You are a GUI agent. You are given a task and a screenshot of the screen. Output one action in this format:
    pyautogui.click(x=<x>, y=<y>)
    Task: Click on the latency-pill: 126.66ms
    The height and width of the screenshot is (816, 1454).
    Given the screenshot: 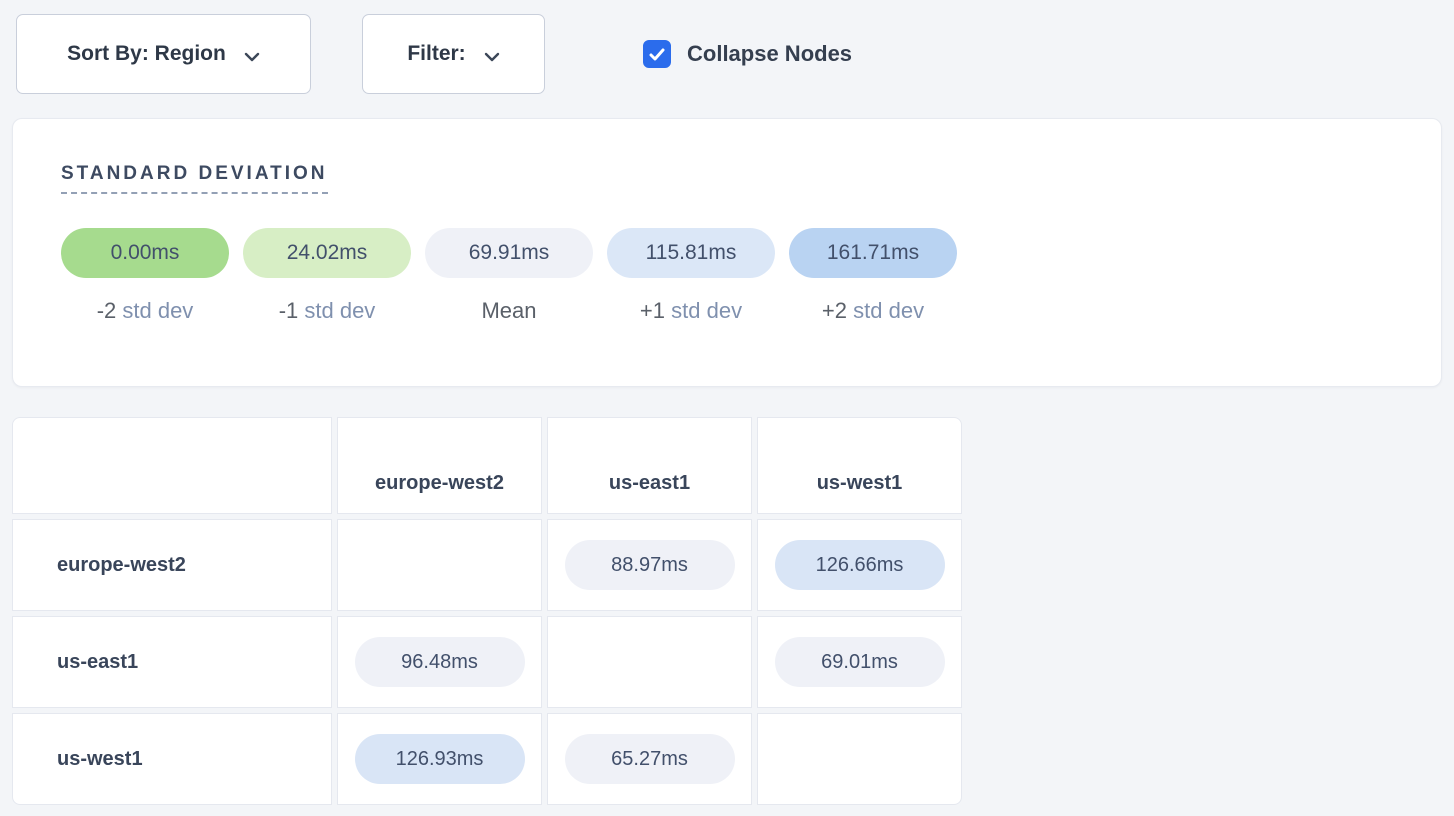 What is the action you would take?
    pyautogui.click(x=859, y=565)
    